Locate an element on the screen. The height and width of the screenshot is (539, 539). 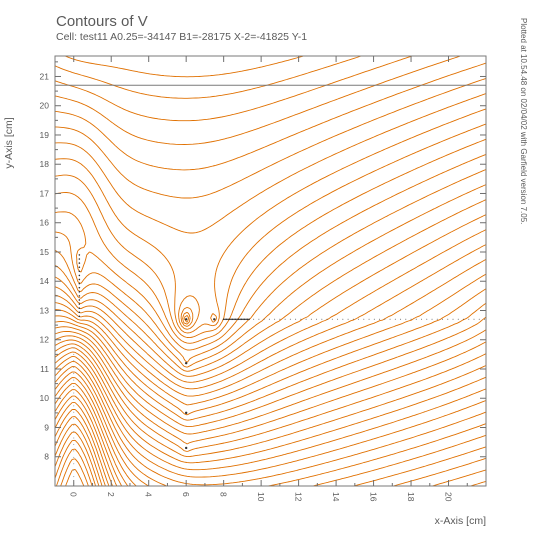
y-tick-label: 18 is located at coordinates (45, 164).